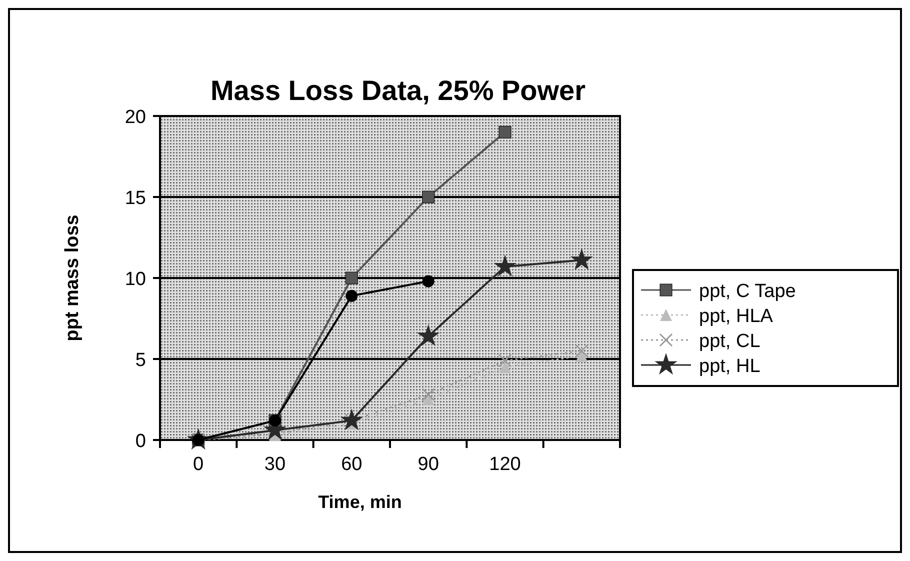 The image size is (910, 561). I want to click on x-tick-label: 90, so click(428, 464).